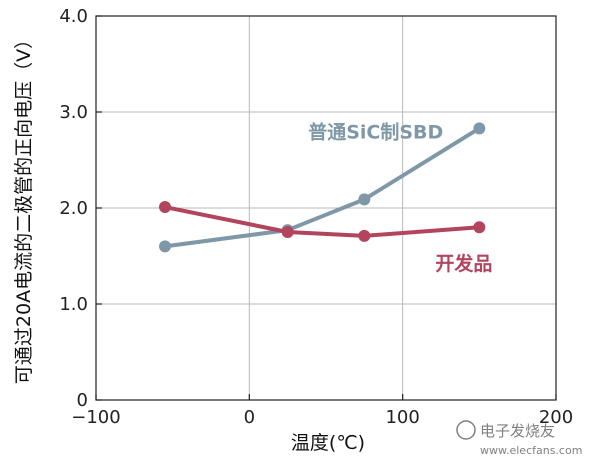 The image size is (589, 466). I want to click on y-axis-title: 可通过20A电流的二极管的正向电压（V）, so click(24, 207).